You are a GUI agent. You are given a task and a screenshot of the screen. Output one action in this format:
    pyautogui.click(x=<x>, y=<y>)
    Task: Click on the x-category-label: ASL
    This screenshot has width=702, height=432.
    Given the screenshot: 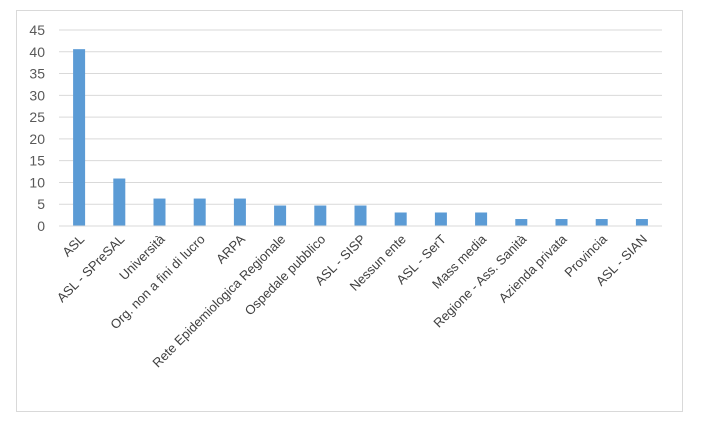 What is the action you would take?
    pyautogui.click(x=73, y=246)
    